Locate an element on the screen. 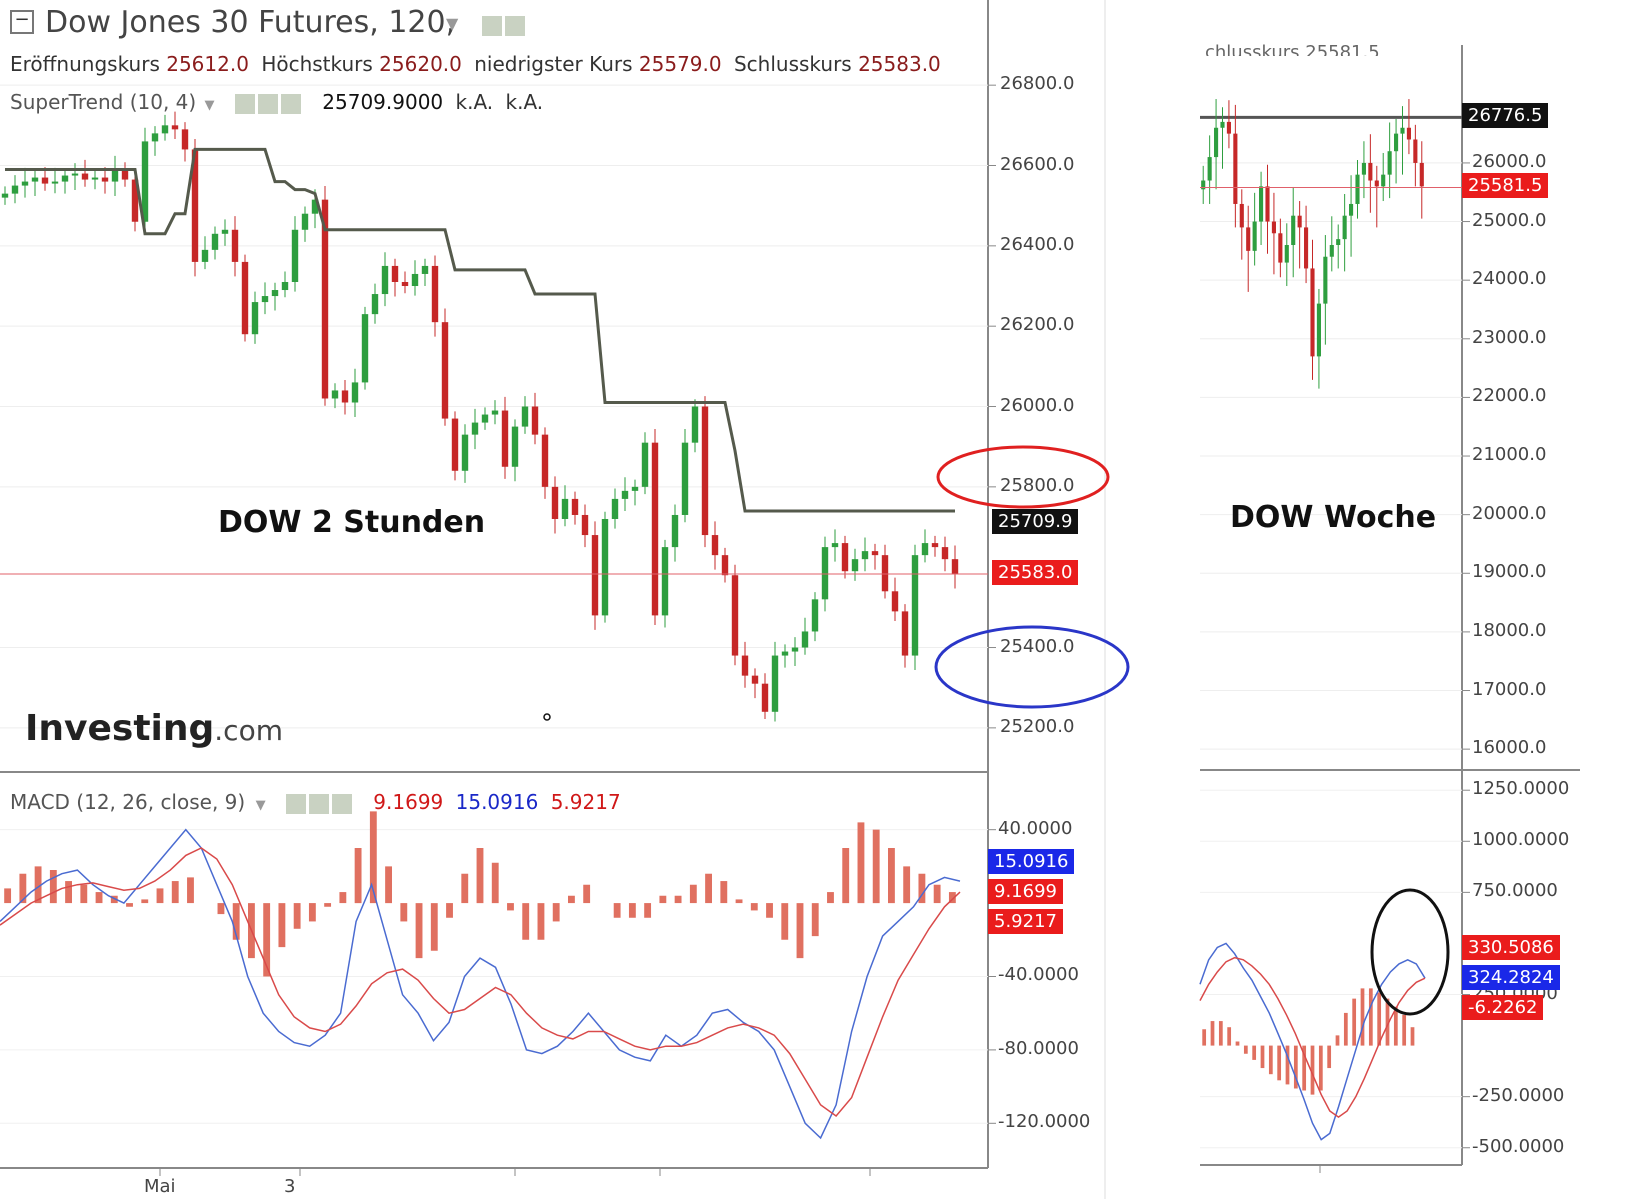  macd-label: MACD (12, 26, close, 9) is located at coordinates (128, 802).